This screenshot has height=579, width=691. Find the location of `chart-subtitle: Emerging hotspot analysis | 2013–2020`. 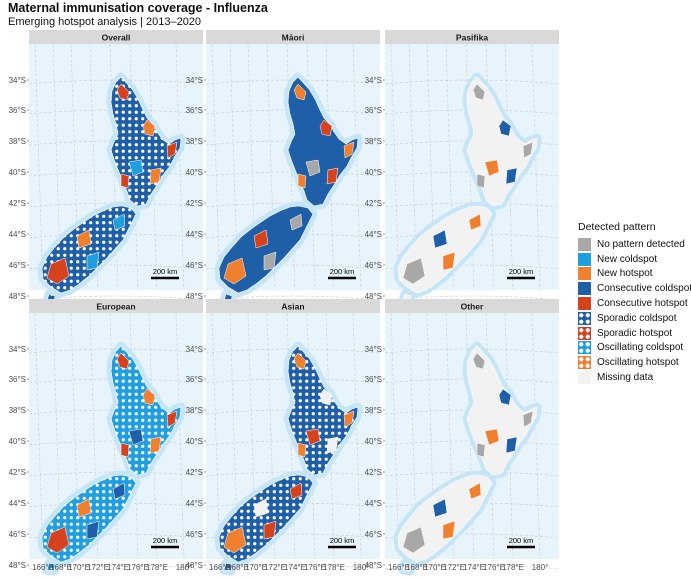

chart-subtitle: Emerging hotspot analysis | 2013–2020 is located at coordinates (105, 22).